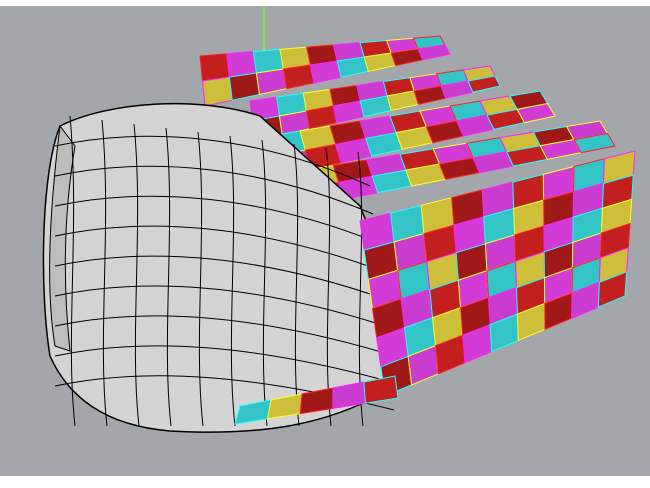 This screenshot has width=650, height=488. Describe the element at coordinates (316, 400) in the screenshot. I see `bottom-panel-strip` at that location.